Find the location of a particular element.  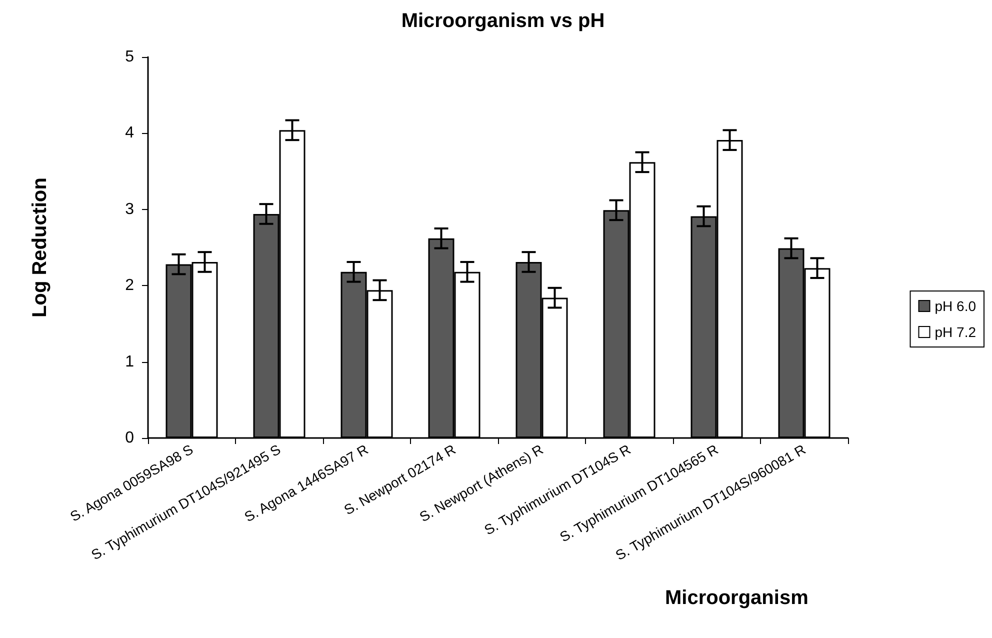

y-tick-label: 2 is located at coordinates (129, 285).